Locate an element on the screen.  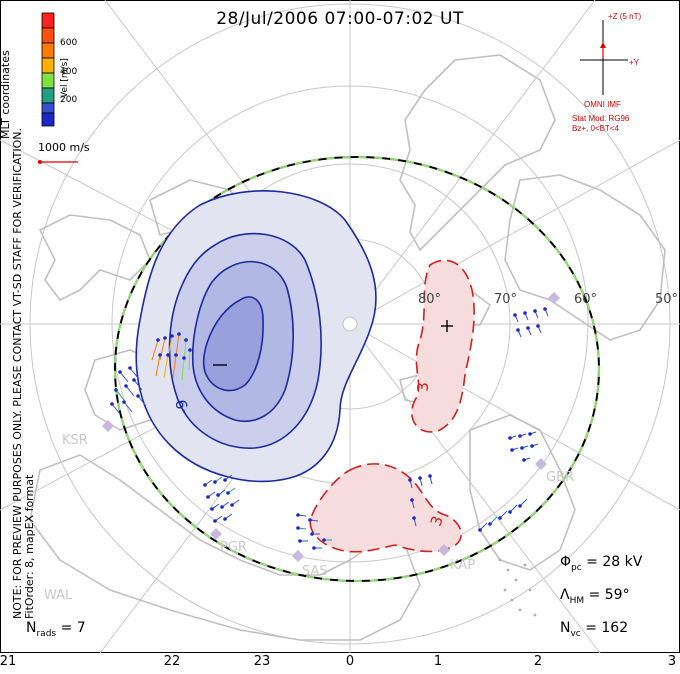
station-sas: SAS is located at coordinates (315, 571).